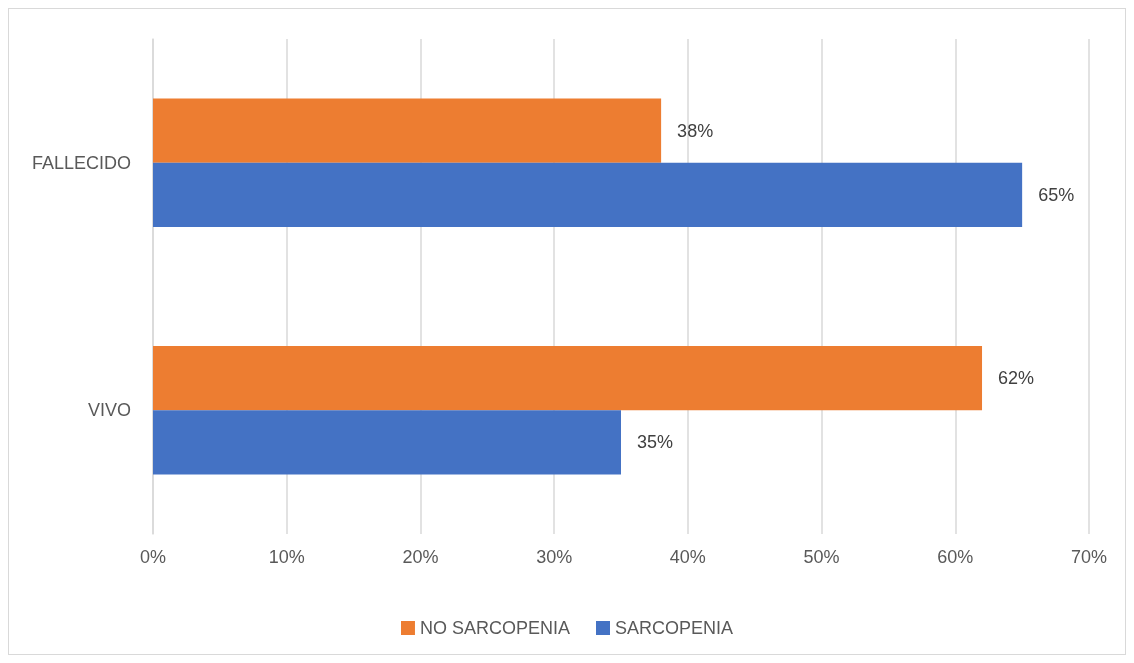  What do you see at coordinates (674, 628) in the screenshot?
I see `legend-label: SARCOPENIA` at bounding box center [674, 628].